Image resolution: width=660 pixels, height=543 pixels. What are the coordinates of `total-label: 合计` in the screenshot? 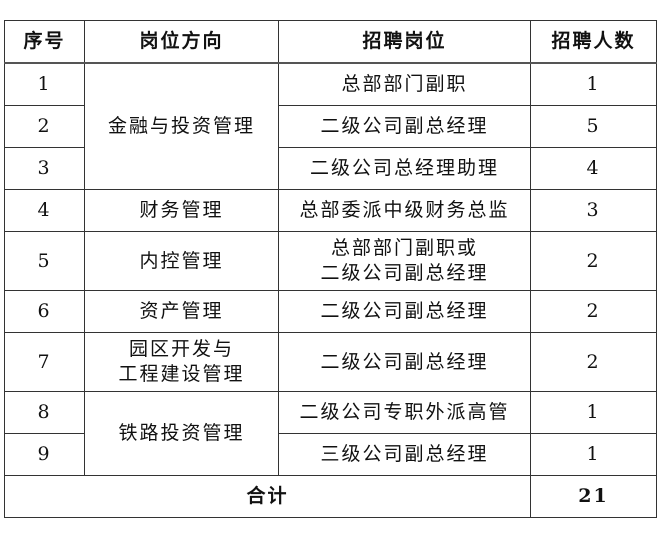 It's located at (267, 496).